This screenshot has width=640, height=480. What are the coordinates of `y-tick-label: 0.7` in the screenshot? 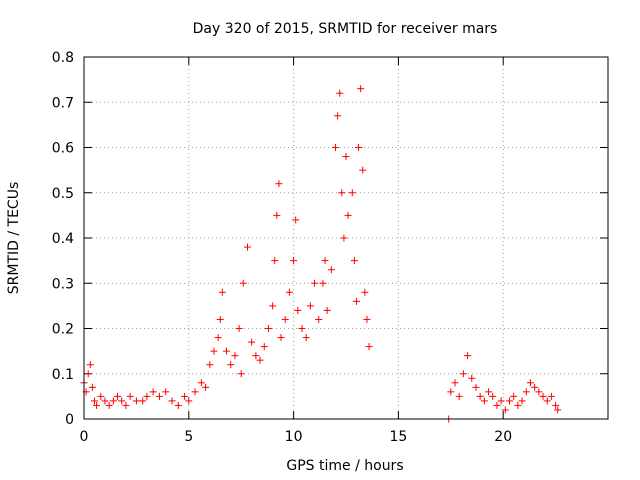 It's located at (63, 103).